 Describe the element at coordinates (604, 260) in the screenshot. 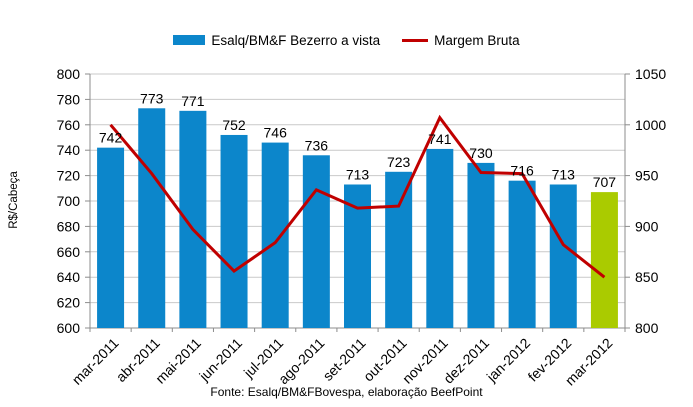

I see `bar-mar-2012` at that location.